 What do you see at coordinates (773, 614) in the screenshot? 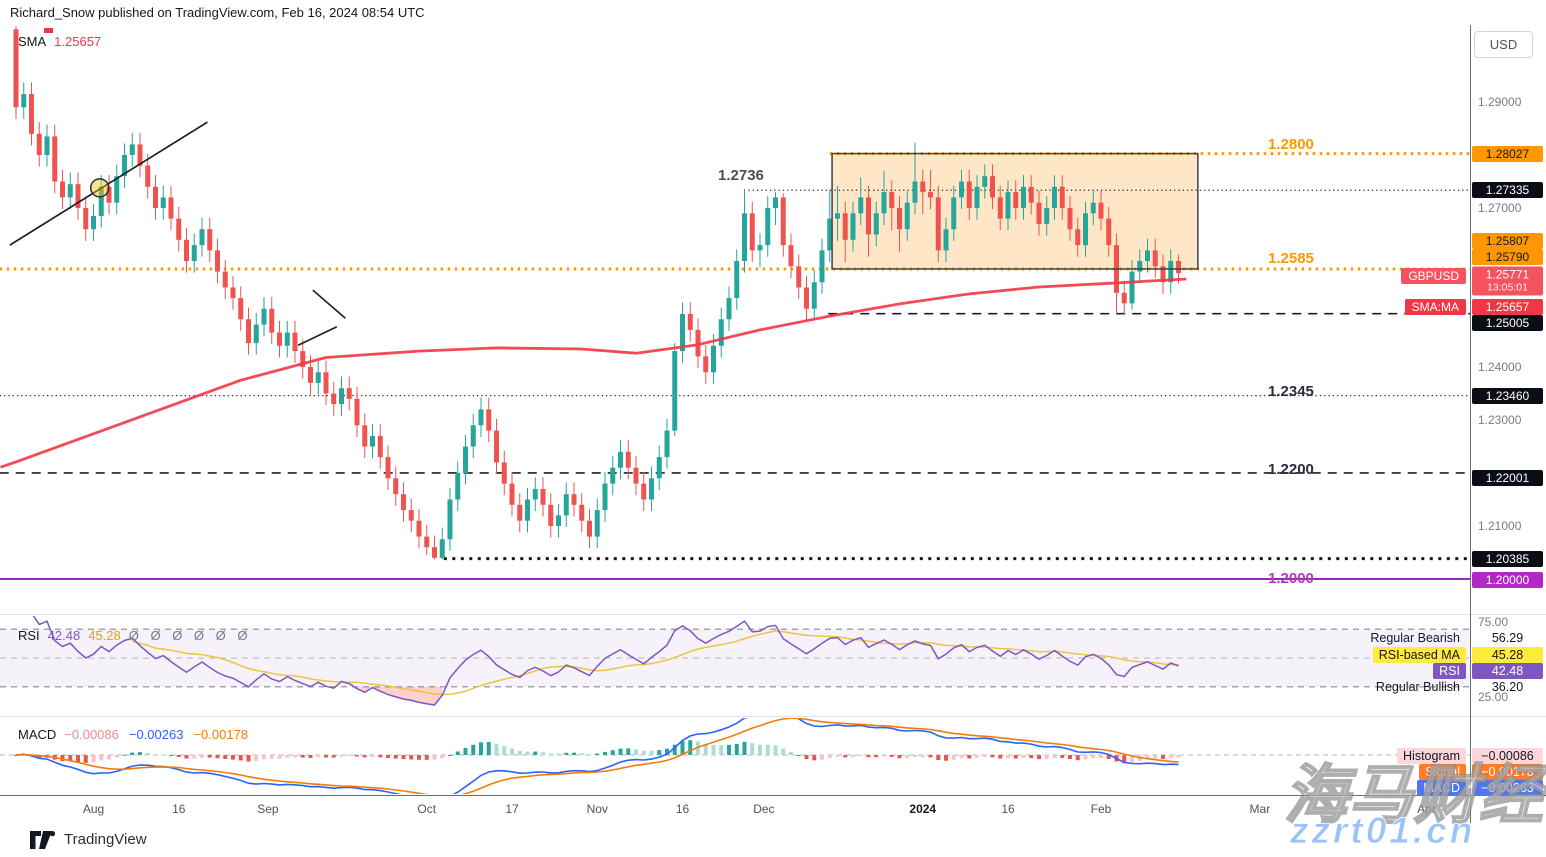
I see `pane-separator-rsi` at bounding box center [773, 614].